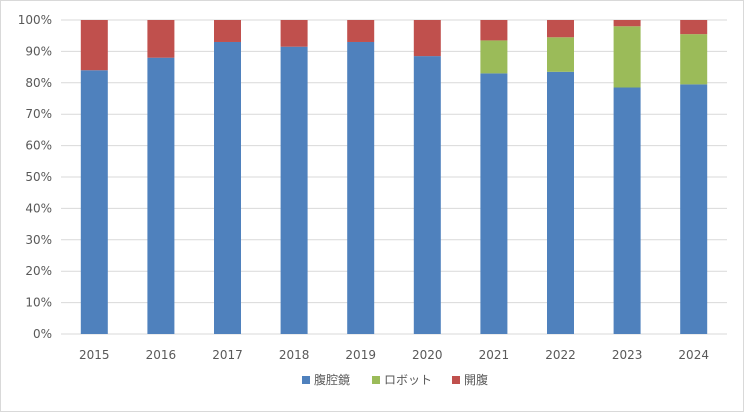 This screenshot has width=746, height=417. Describe the element at coordinates (394, 355) in the screenshot. I see `x-axis-tick-labels: 2015 2016 2017 2018 2019 2020 2021 2022 2023 2024` at that location.